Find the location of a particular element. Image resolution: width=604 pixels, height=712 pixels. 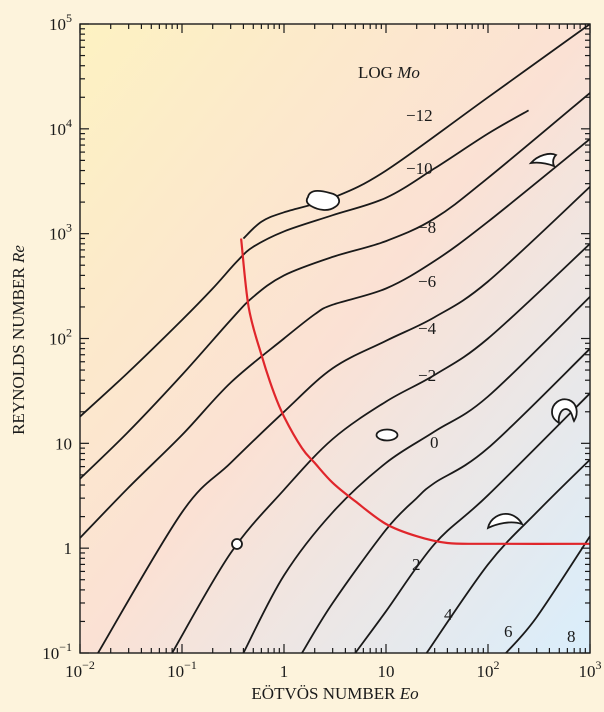

x-tick-label: 10⁻¹ is located at coordinates (182, 669).